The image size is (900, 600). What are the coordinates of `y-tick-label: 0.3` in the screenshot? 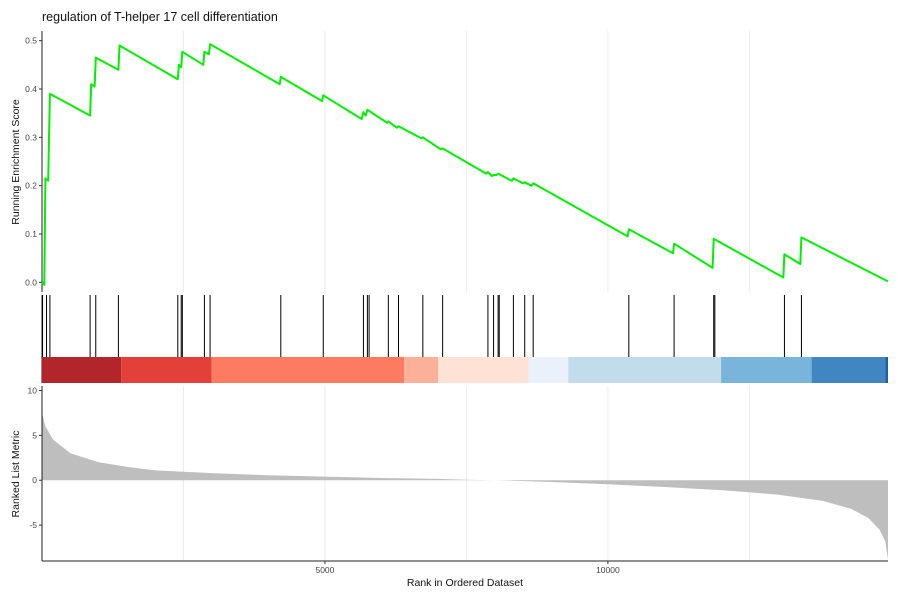 It's located at (31, 137).